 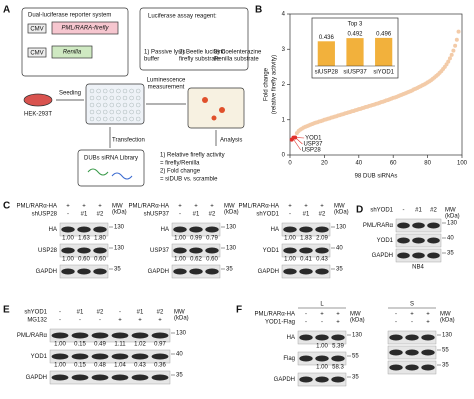 What do you see at coordinates (306, 260) in the screenshot?
I see `quant: 0.41` at bounding box center [306, 260].